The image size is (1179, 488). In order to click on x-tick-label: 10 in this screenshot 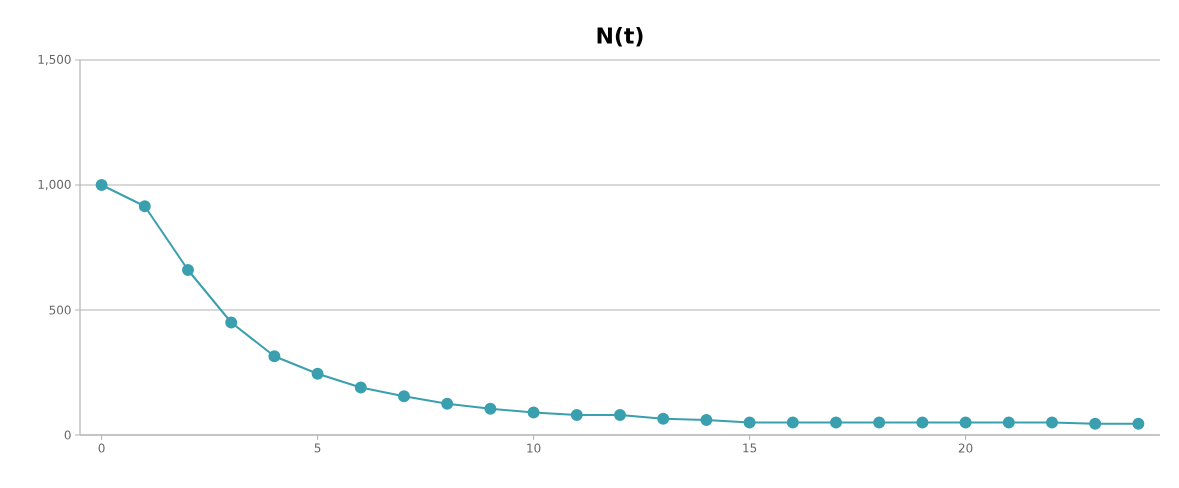, I will do `click(534, 448)`.